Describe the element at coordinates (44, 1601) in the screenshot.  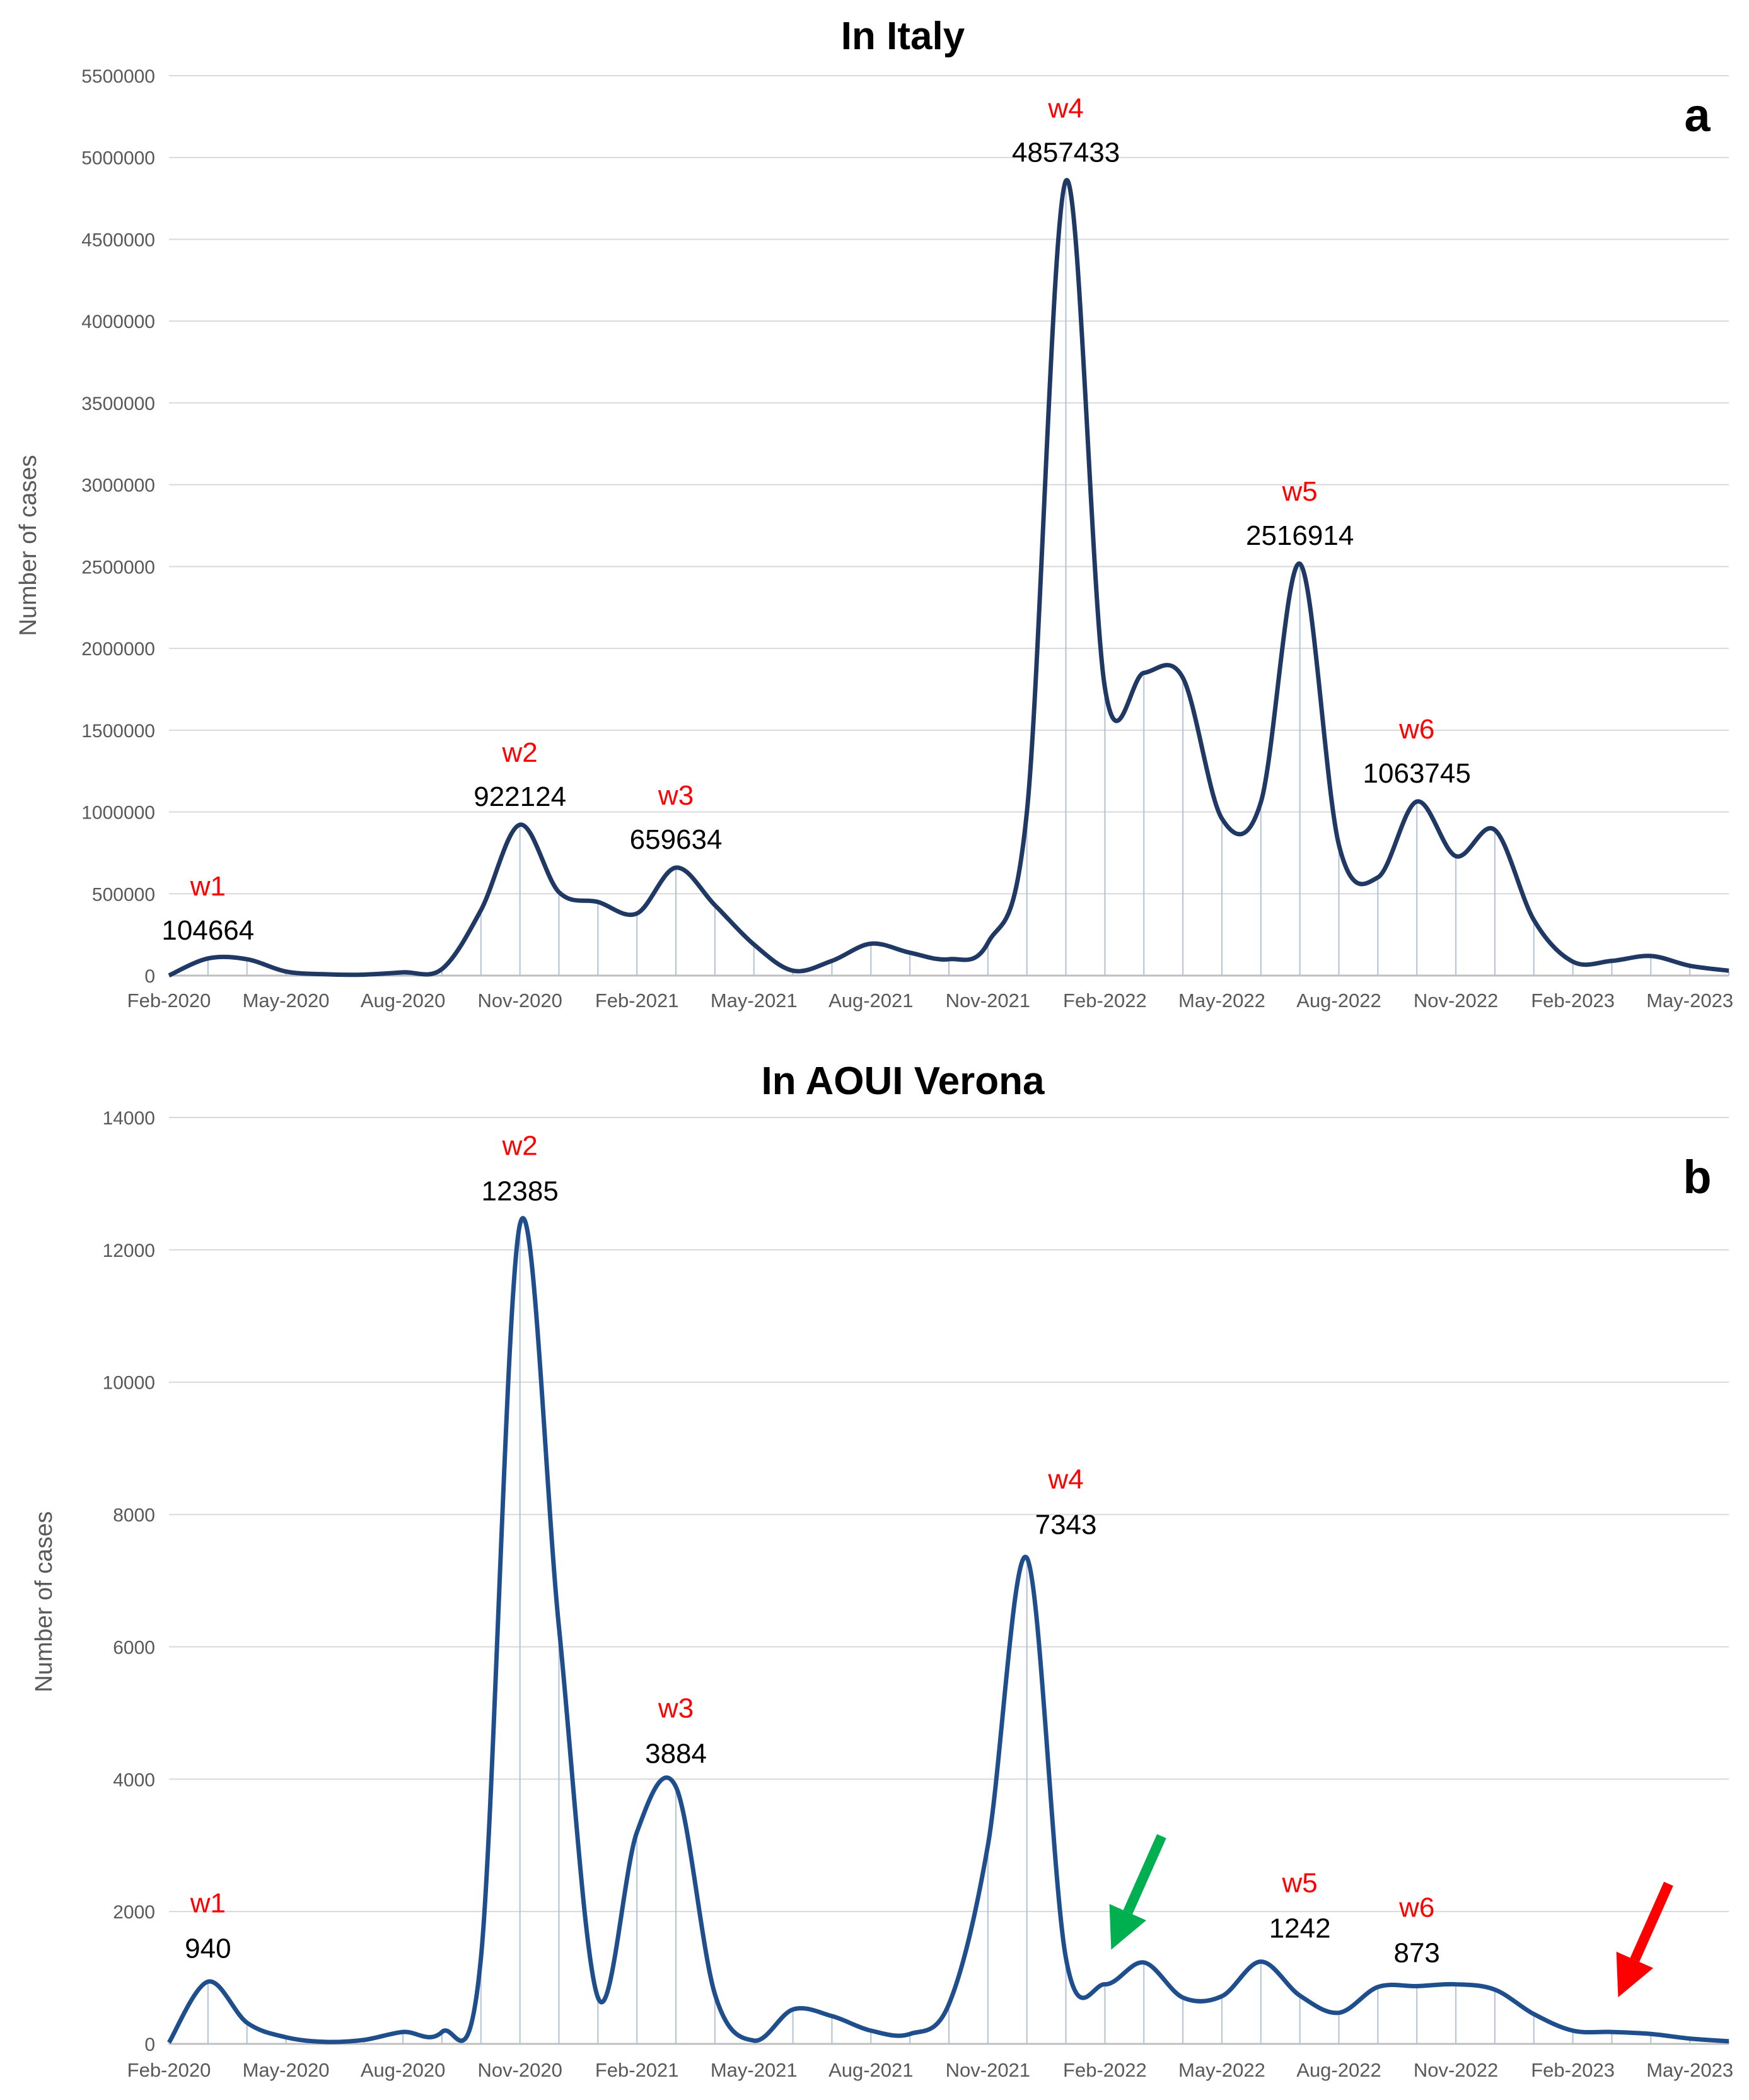
I see `panel-b-y-axis-label: Number of cases` at that location.